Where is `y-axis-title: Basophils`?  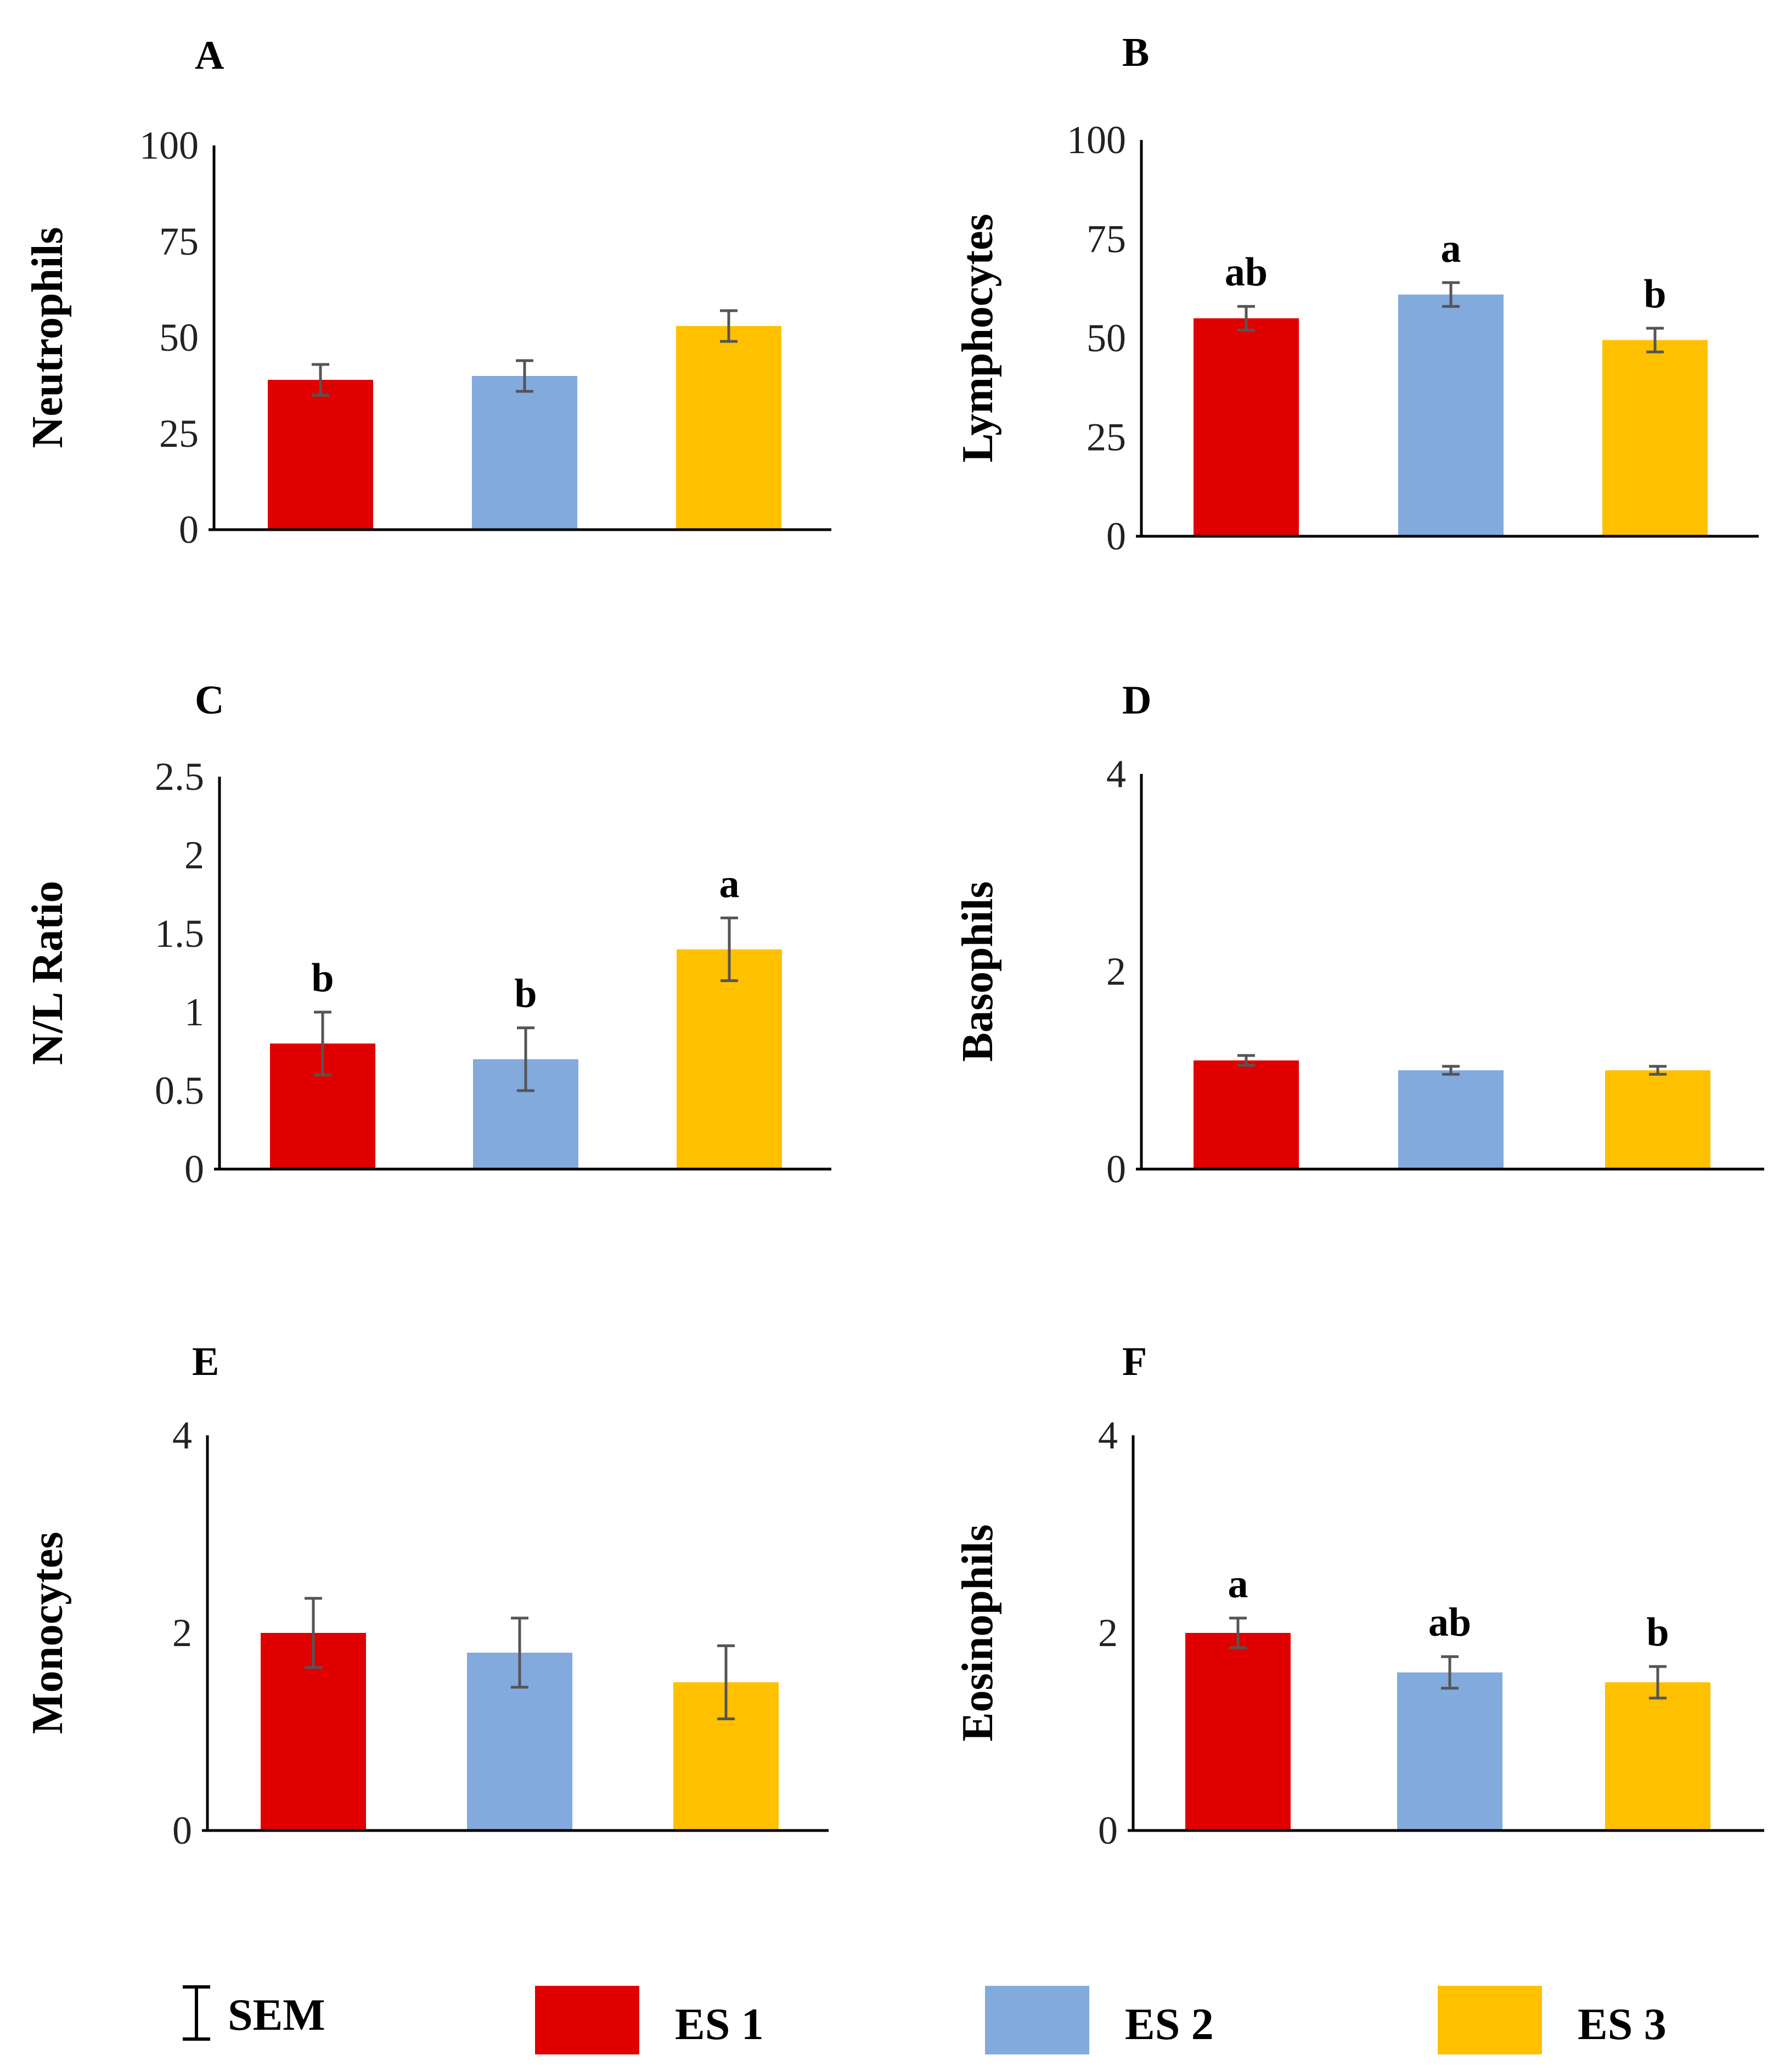
y-axis-title: Basophils is located at coordinates (978, 971).